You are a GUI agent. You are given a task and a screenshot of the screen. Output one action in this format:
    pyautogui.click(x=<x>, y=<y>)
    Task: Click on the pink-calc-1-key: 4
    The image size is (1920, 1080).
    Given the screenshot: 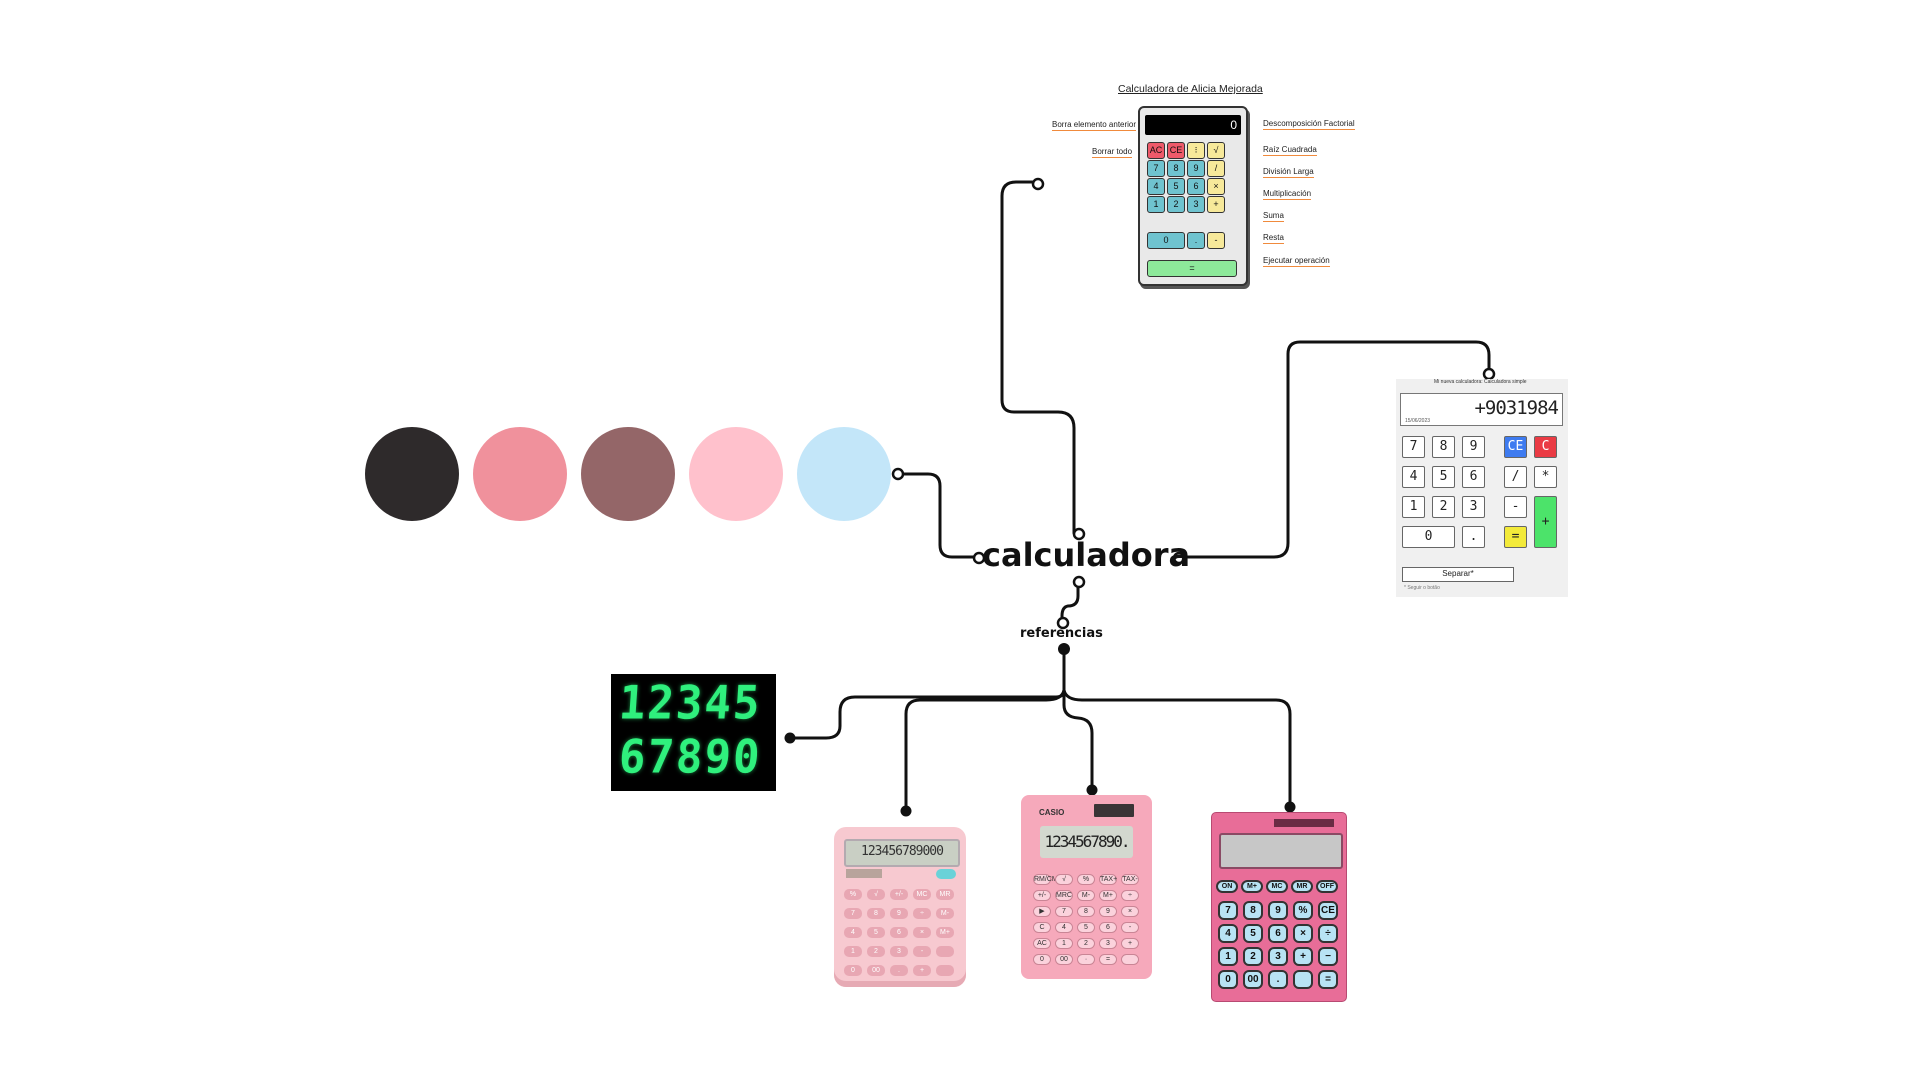 What is the action you would take?
    pyautogui.click(x=853, y=932)
    